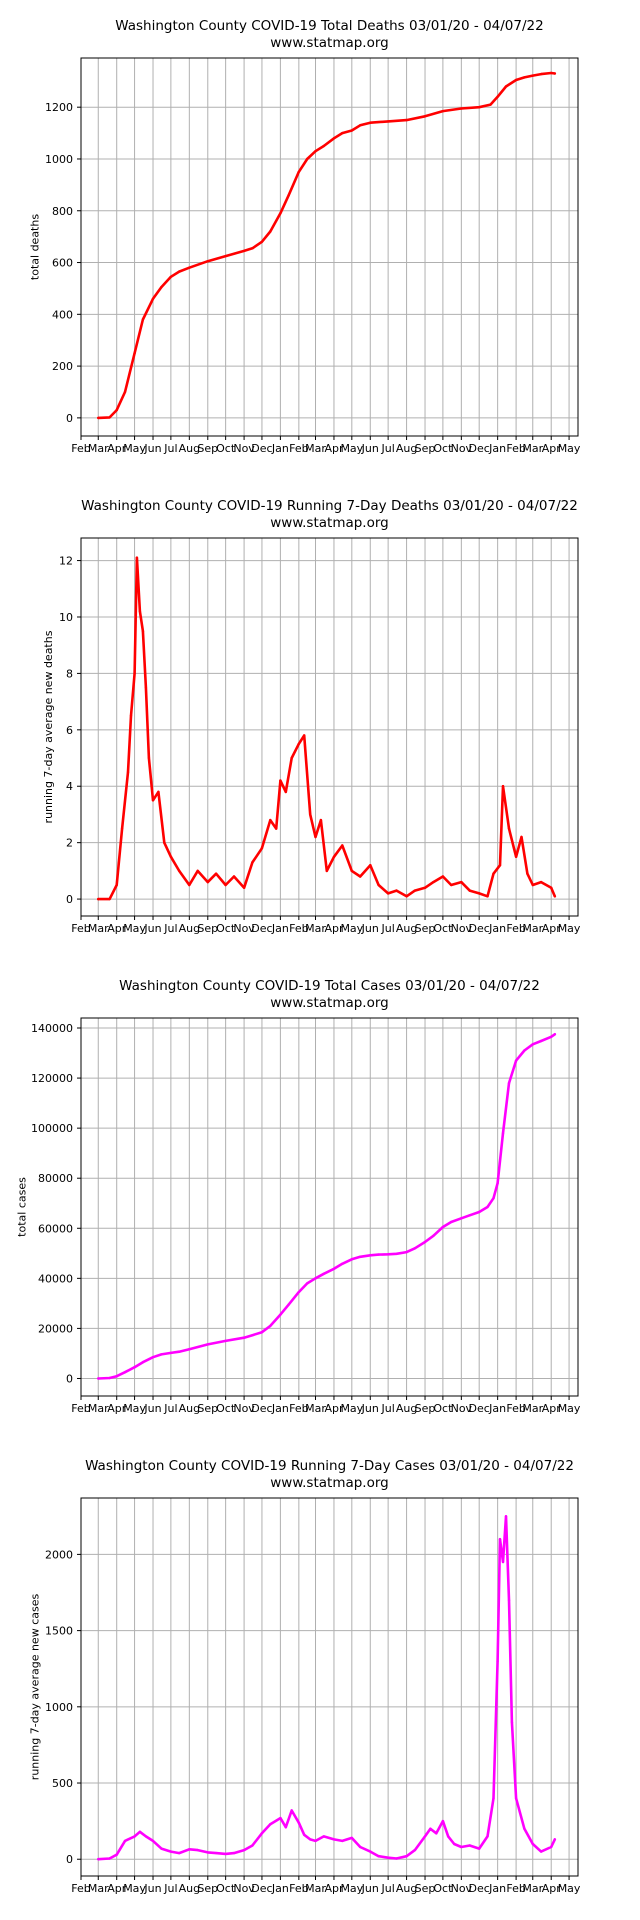 Image resolution: width=640 pixels, height=1920 pixels. I want to click on y-tick-label: 12, so click(66, 561).